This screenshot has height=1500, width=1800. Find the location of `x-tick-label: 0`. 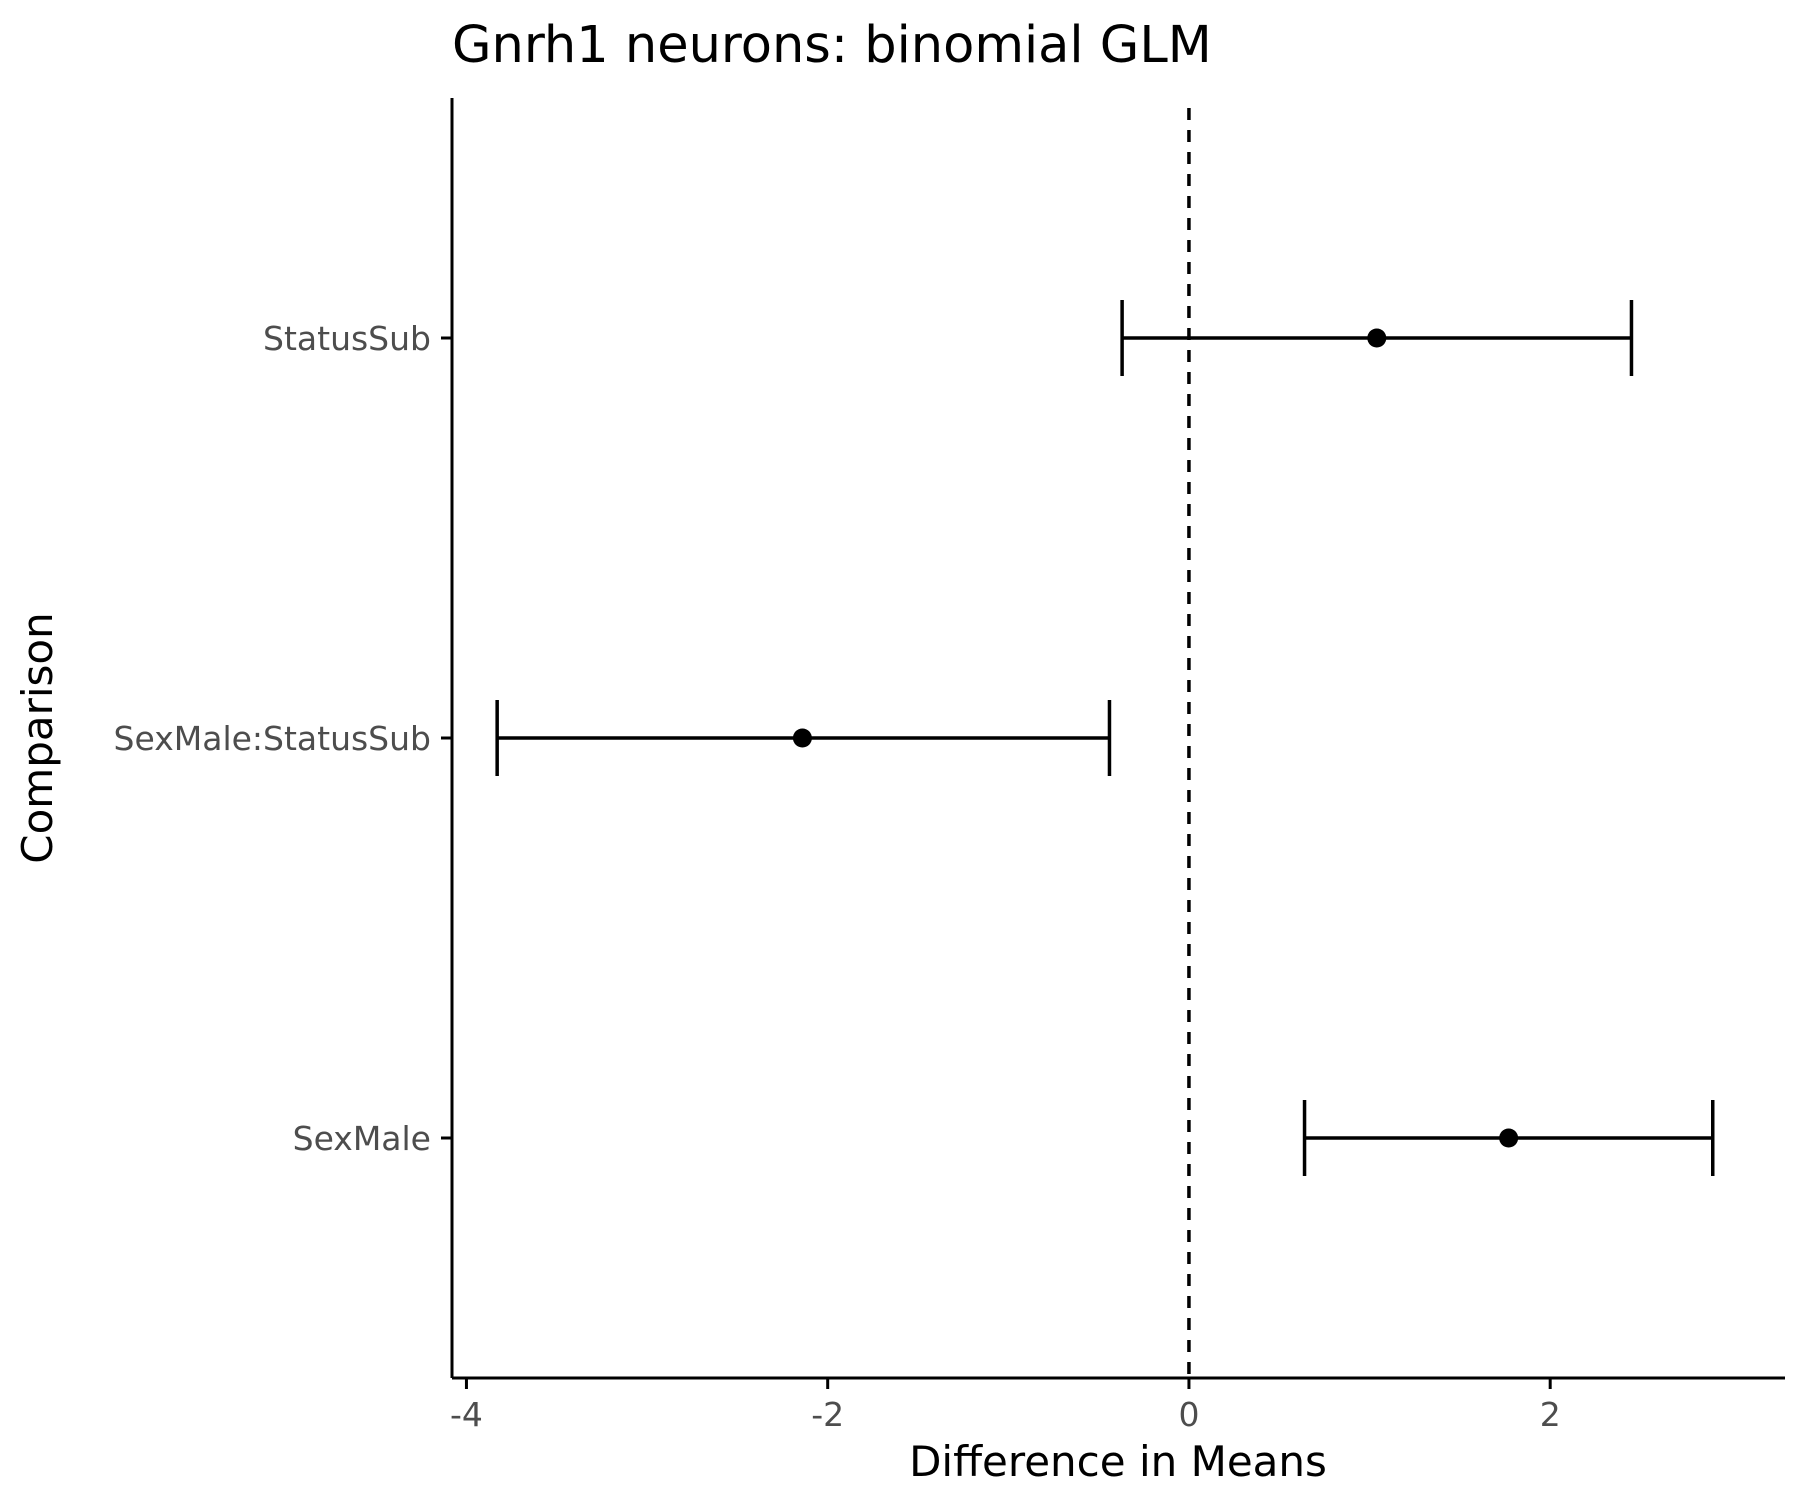

x-tick-label: 0 is located at coordinates (1188, 1414).